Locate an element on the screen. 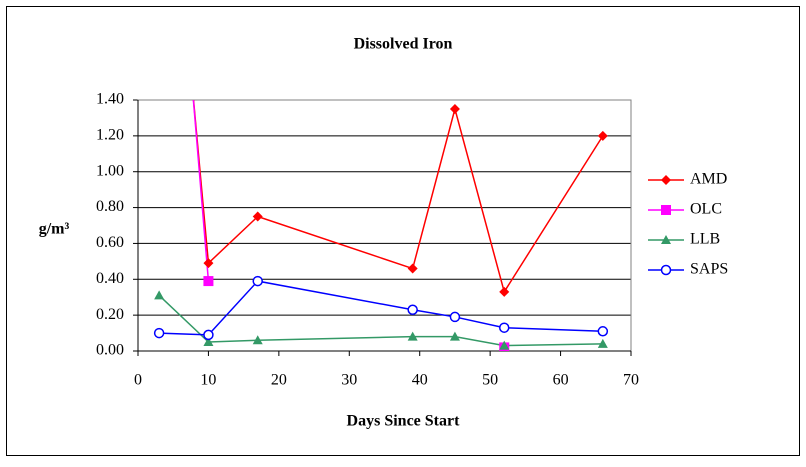  y-tick-label: 0.20 is located at coordinates (110, 314).